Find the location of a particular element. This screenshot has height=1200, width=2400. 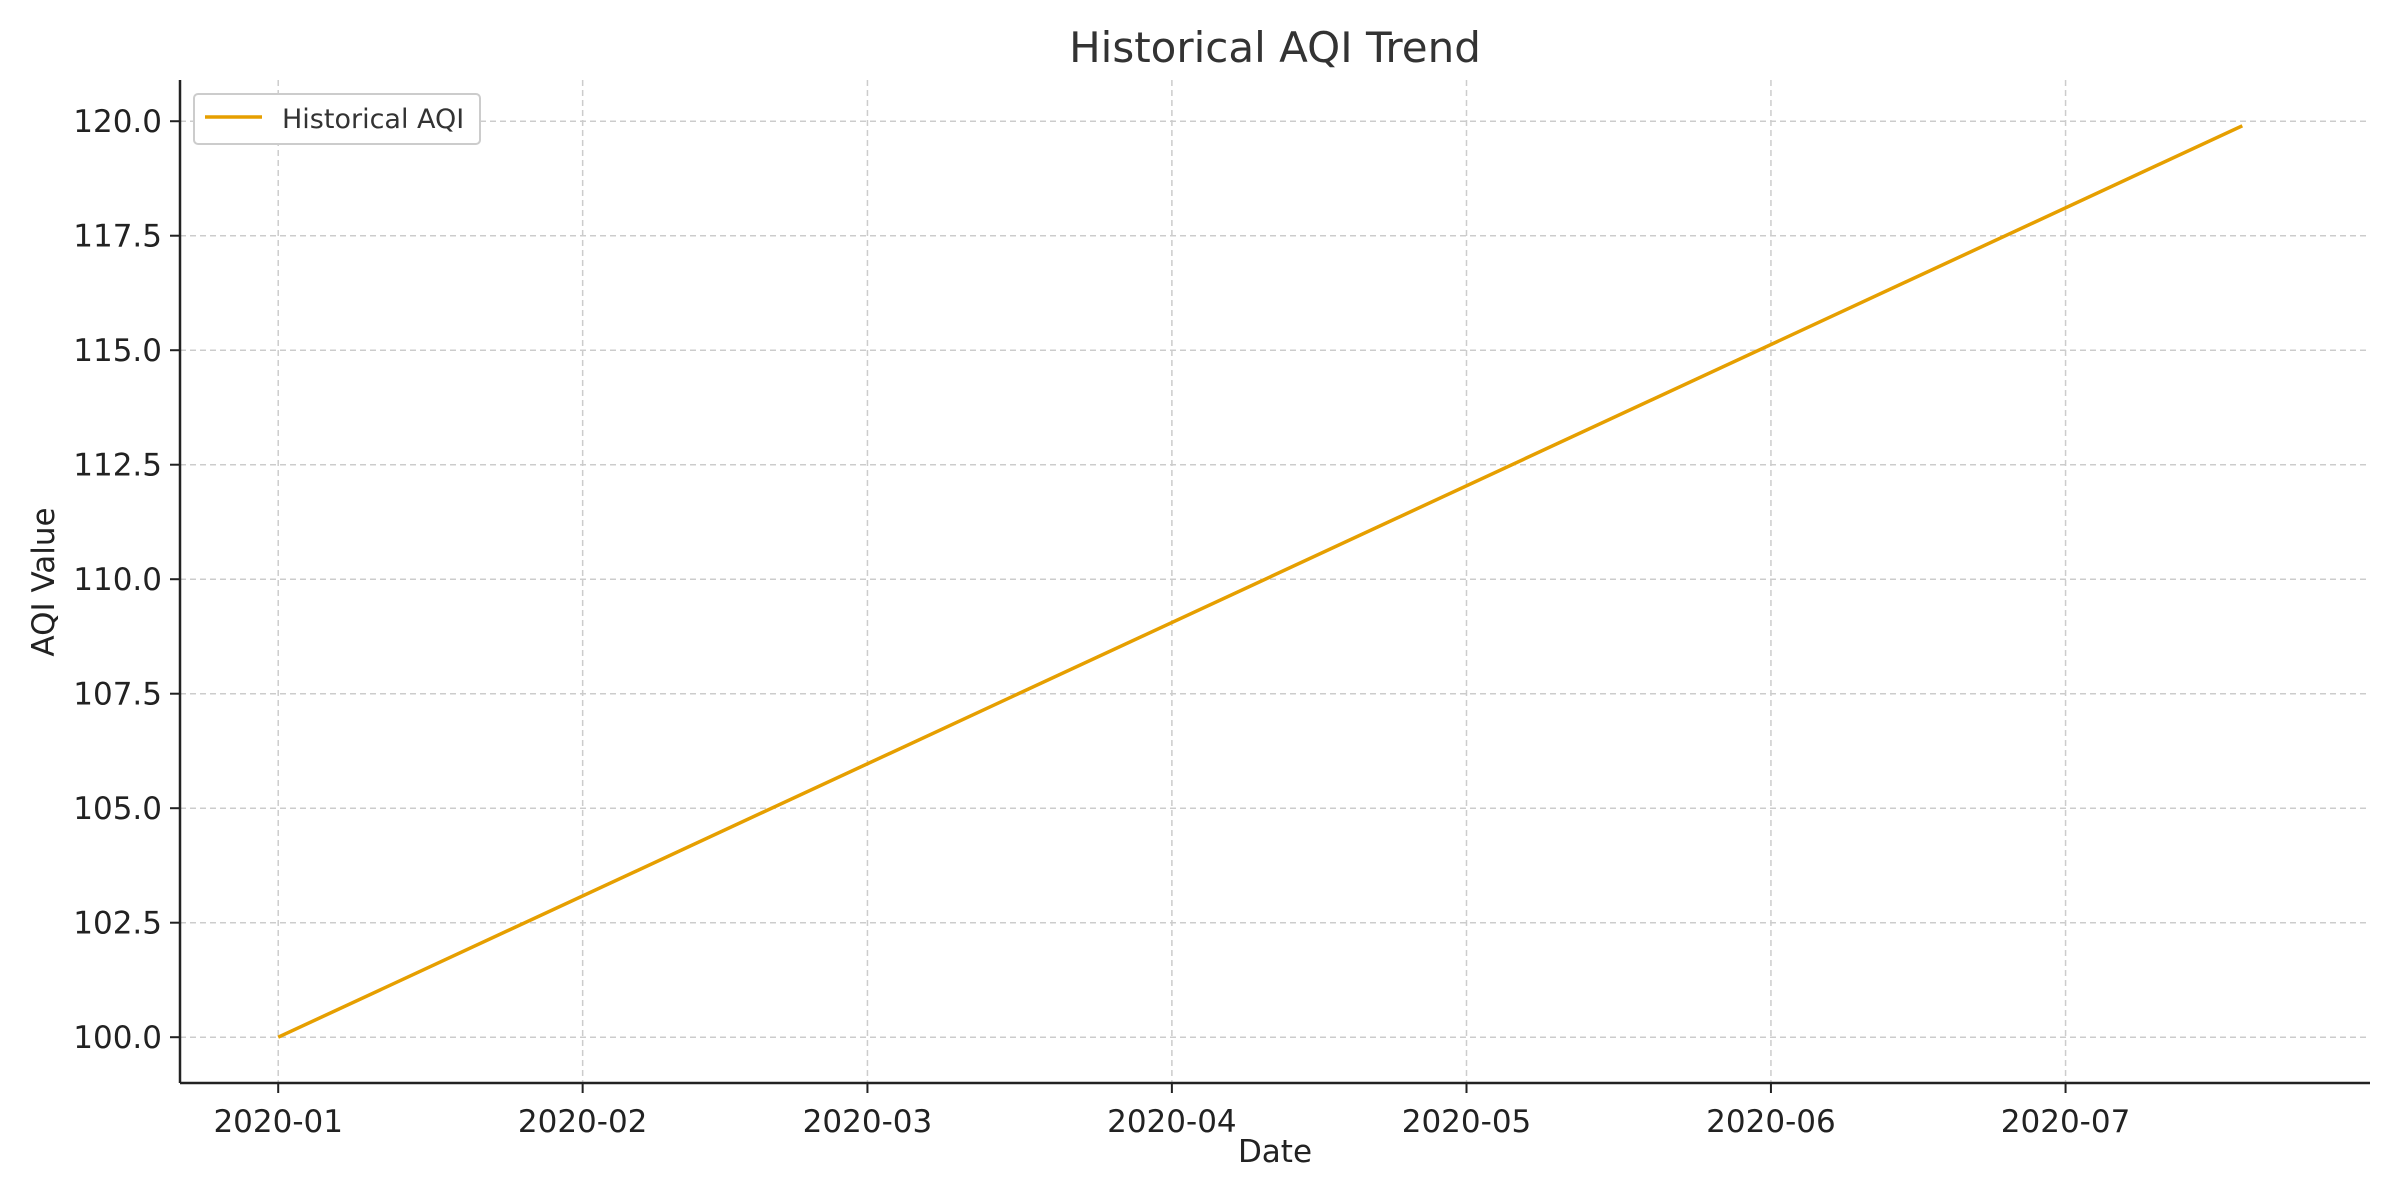

y-tick-label: 100.0 is located at coordinates (117, 1038).